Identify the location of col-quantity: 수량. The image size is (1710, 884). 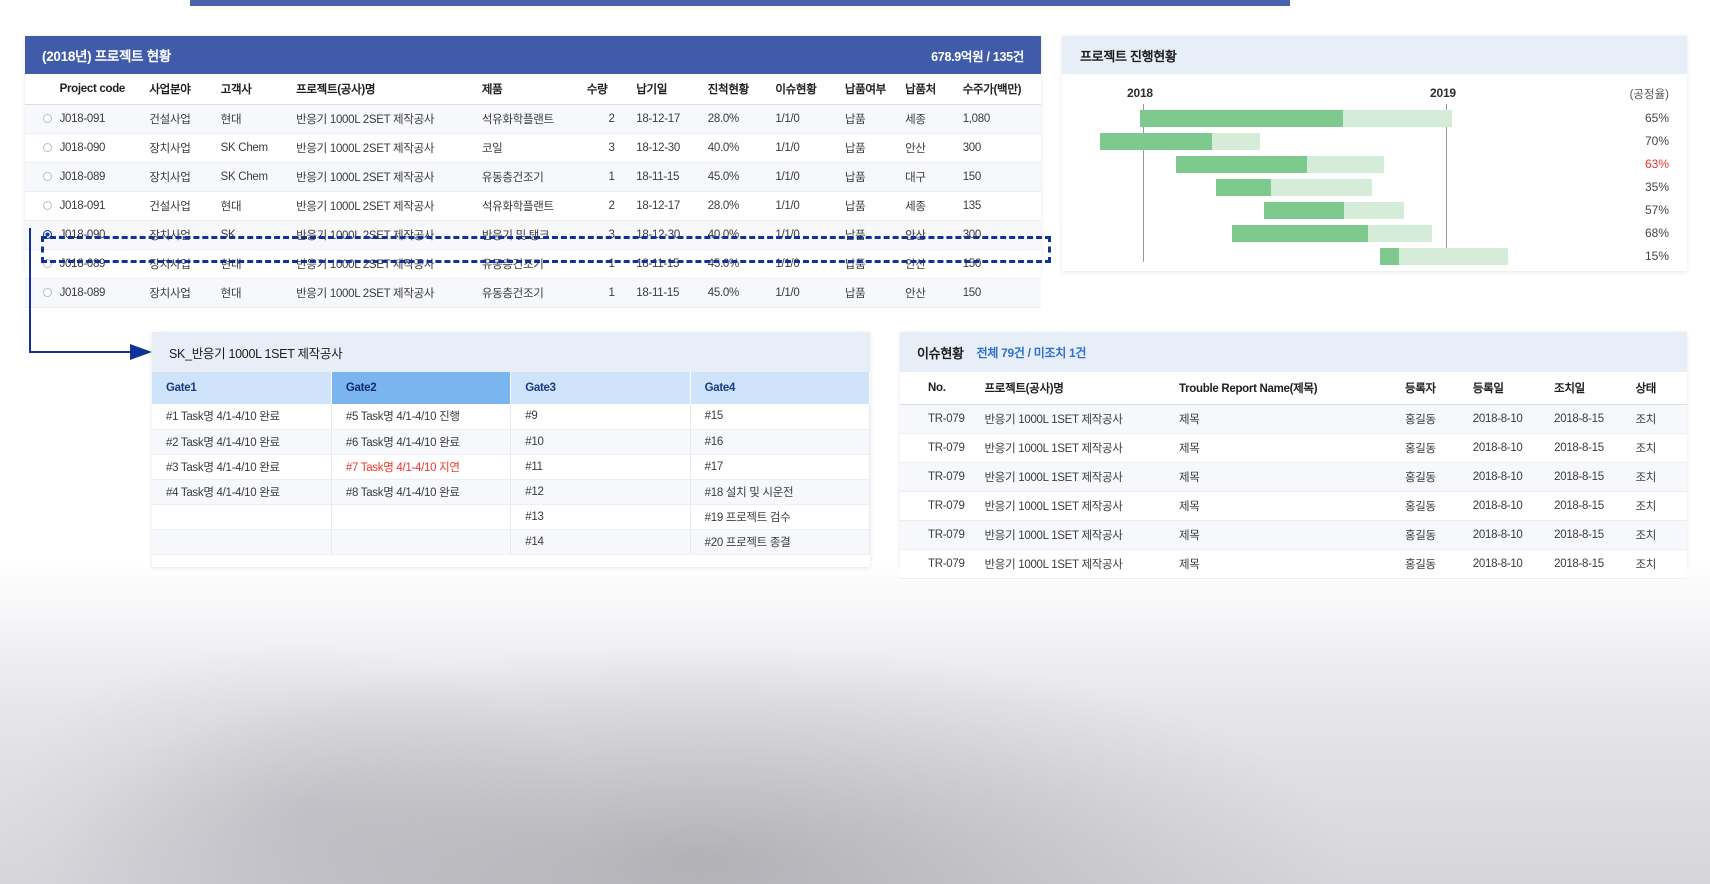
(611, 89).